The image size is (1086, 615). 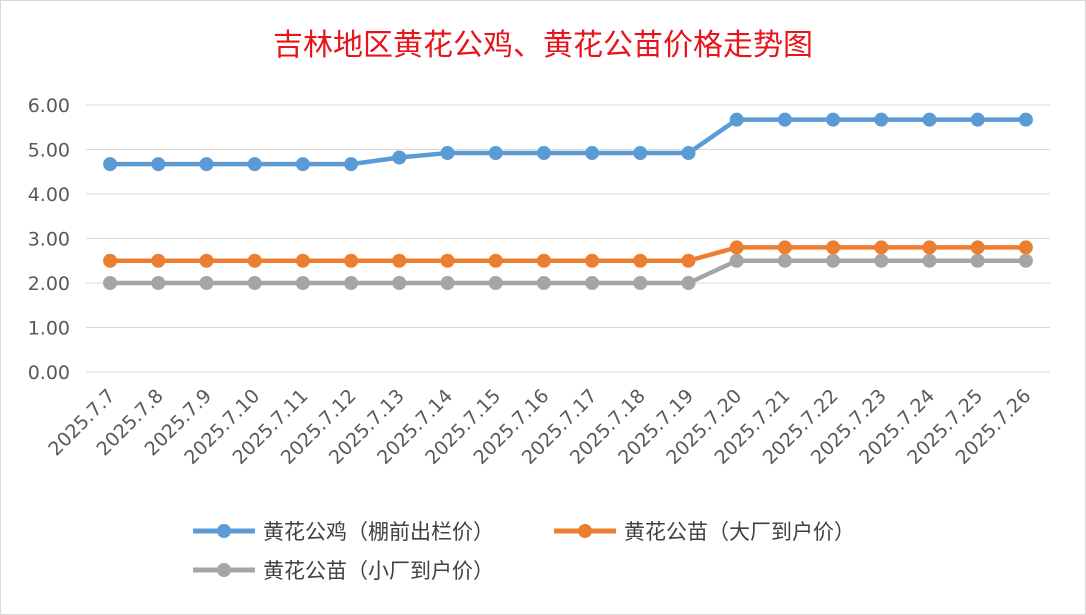 What do you see at coordinates (49, 106) in the screenshot?
I see `y-tick-label: 6.00` at bounding box center [49, 106].